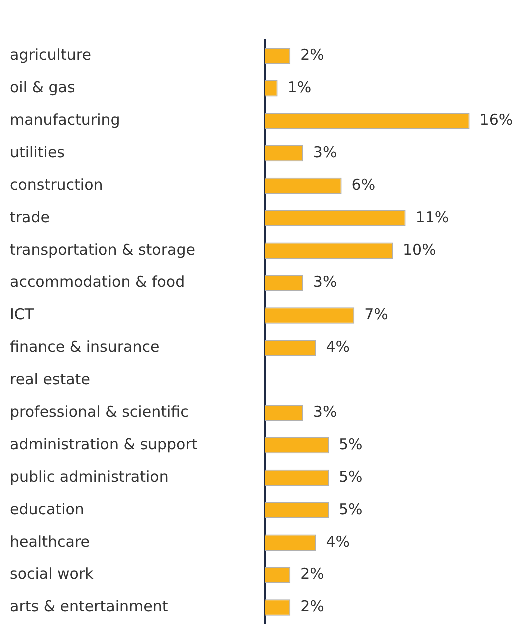 This screenshot has height=641, width=526. I want to click on data-label: 1%, so click(300, 87).